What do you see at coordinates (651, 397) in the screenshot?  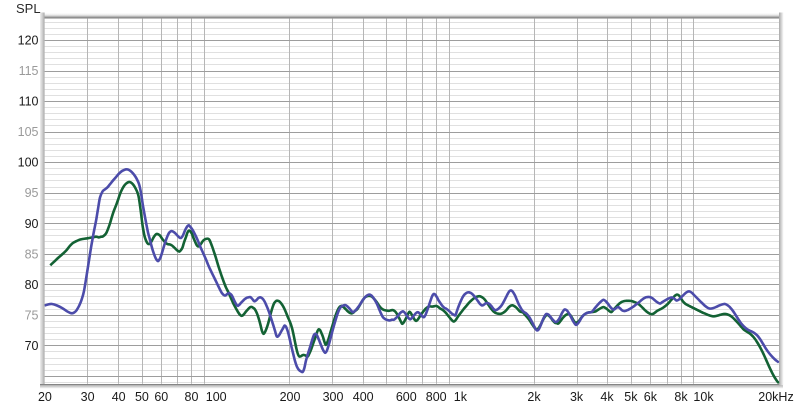 I see `svg-text: 6k` at bounding box center [651, 397].